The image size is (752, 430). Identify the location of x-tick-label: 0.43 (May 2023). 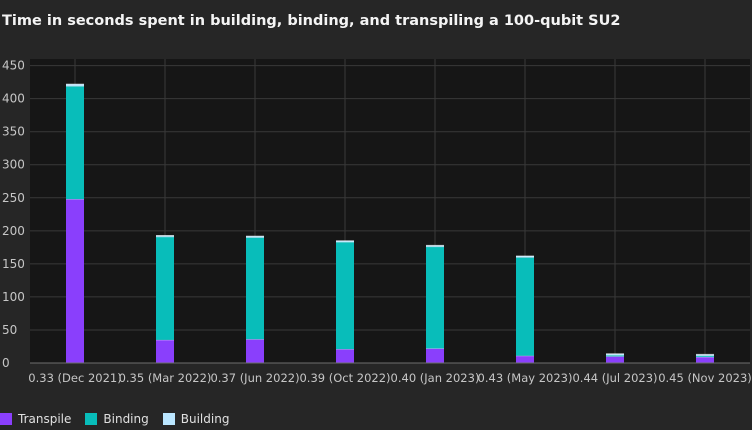
(525, 378).